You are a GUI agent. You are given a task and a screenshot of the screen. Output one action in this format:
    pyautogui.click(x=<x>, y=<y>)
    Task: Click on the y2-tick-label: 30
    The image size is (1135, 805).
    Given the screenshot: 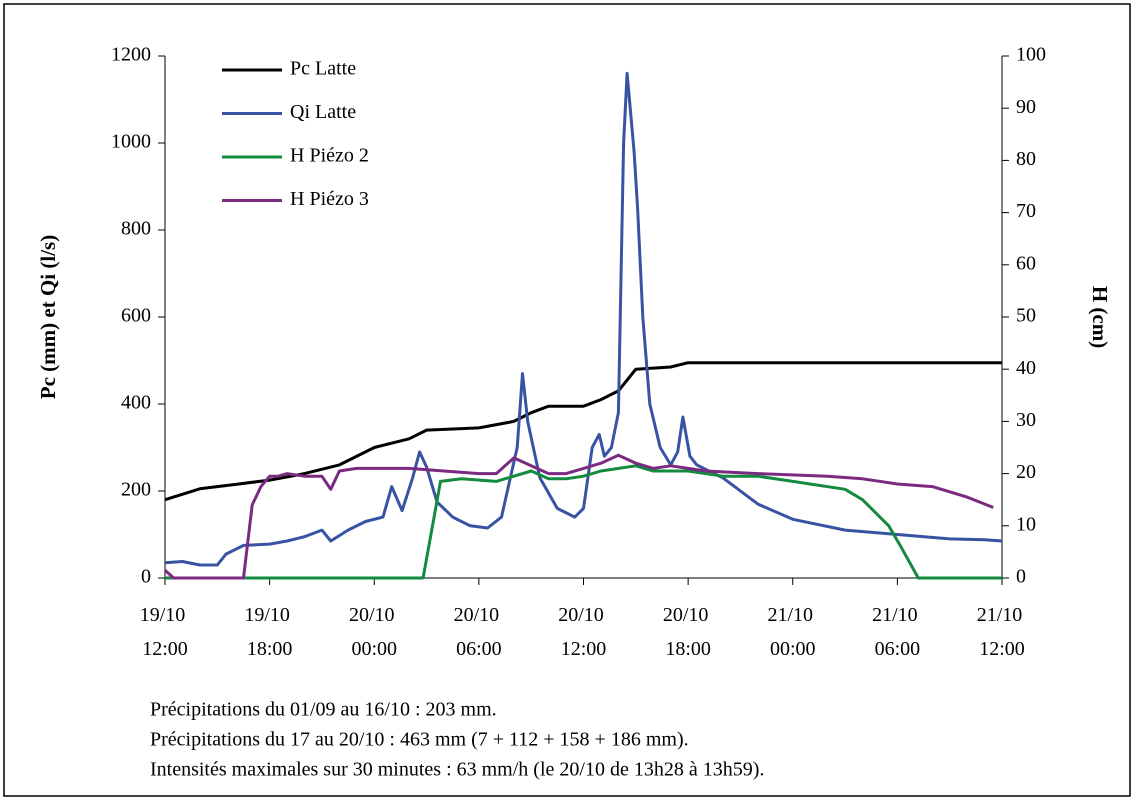 What is the action you would take?
    pyautogui.click(x=1026, y=420)
    